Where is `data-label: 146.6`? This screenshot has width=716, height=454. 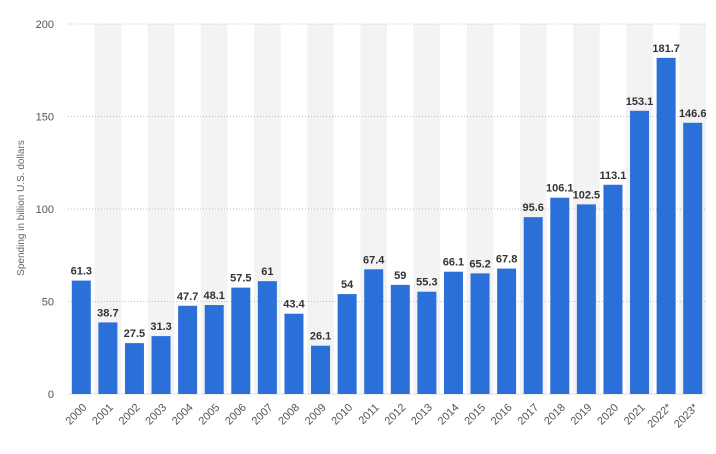
data-label: 146.6 is located at coordinates (693, 114).